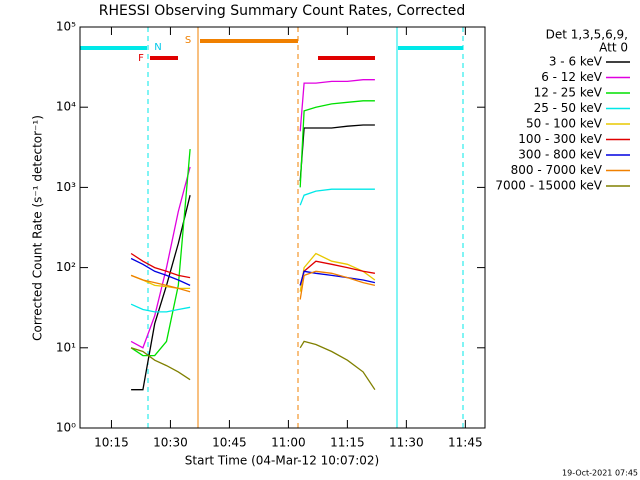  I want to click on legend-label: 25 - 50 keV, so click(568, 108).